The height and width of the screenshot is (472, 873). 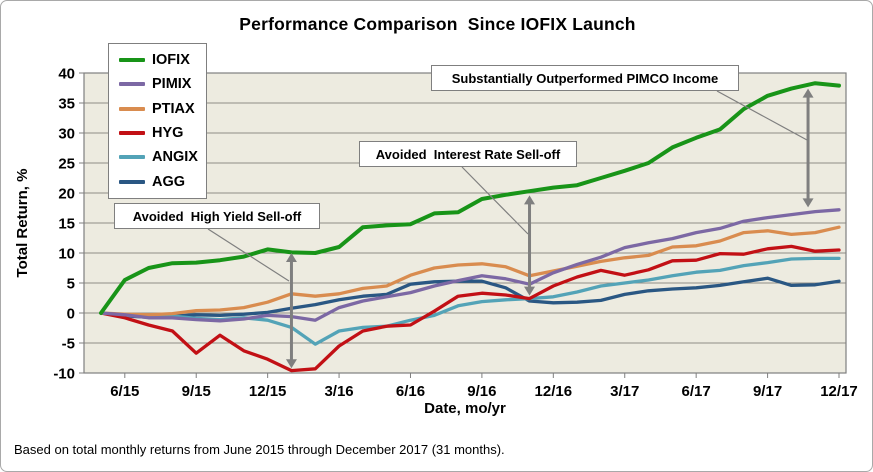 I want to click on legend: IOFIX PIMIX PTIAX HYG ANGIX AGG, so click(x=157, y=121).